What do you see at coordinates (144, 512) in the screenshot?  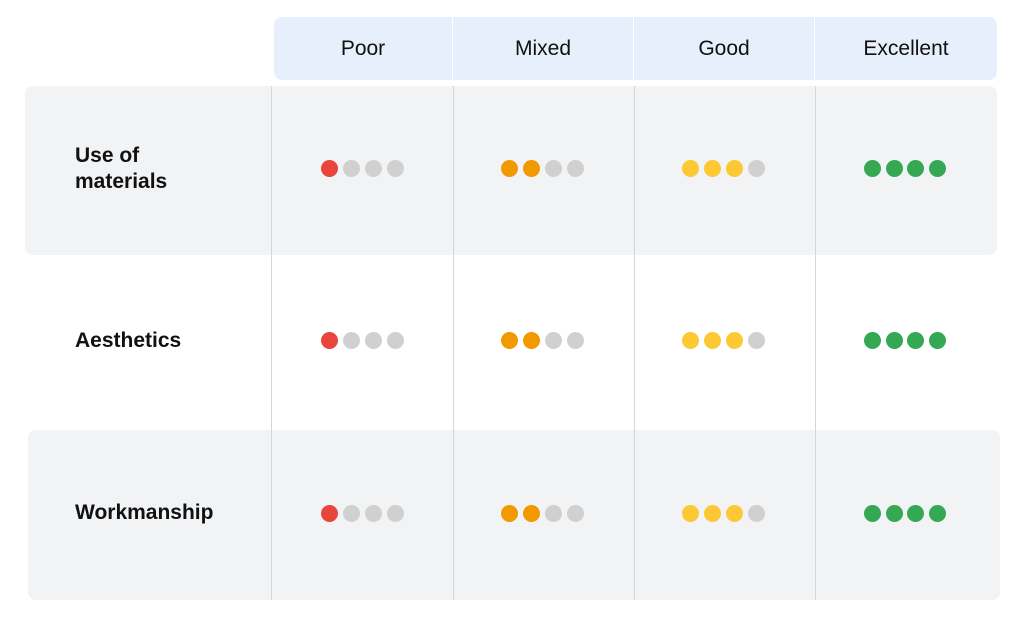 I see `row-label: Workmanship` at bounding box center [144, 512].